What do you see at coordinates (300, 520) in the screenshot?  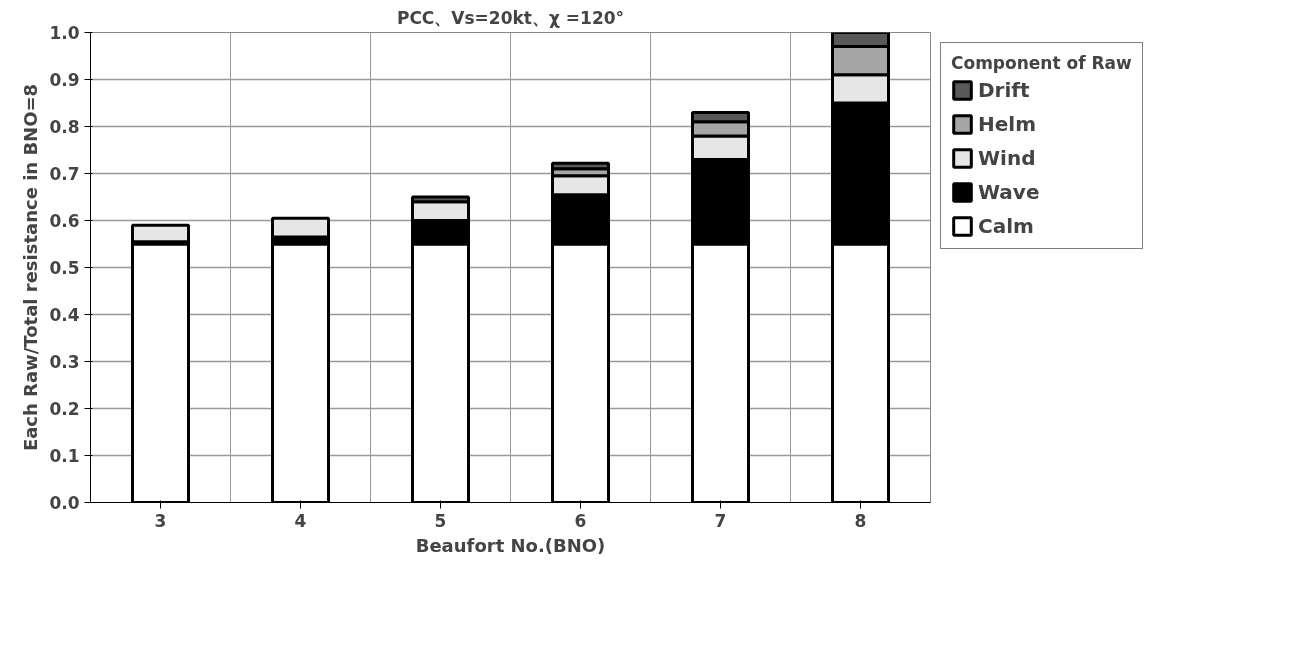 I see `x-tick-label: 4` at bounding box center [300, 520].